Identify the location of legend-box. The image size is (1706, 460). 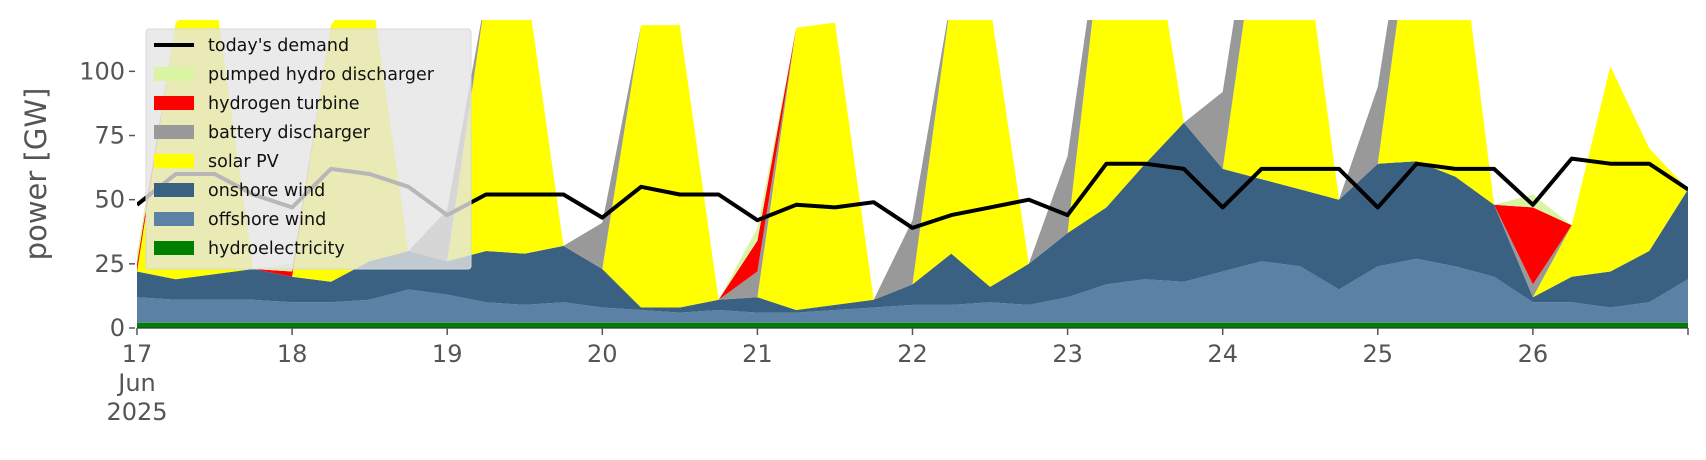
(308, 149).